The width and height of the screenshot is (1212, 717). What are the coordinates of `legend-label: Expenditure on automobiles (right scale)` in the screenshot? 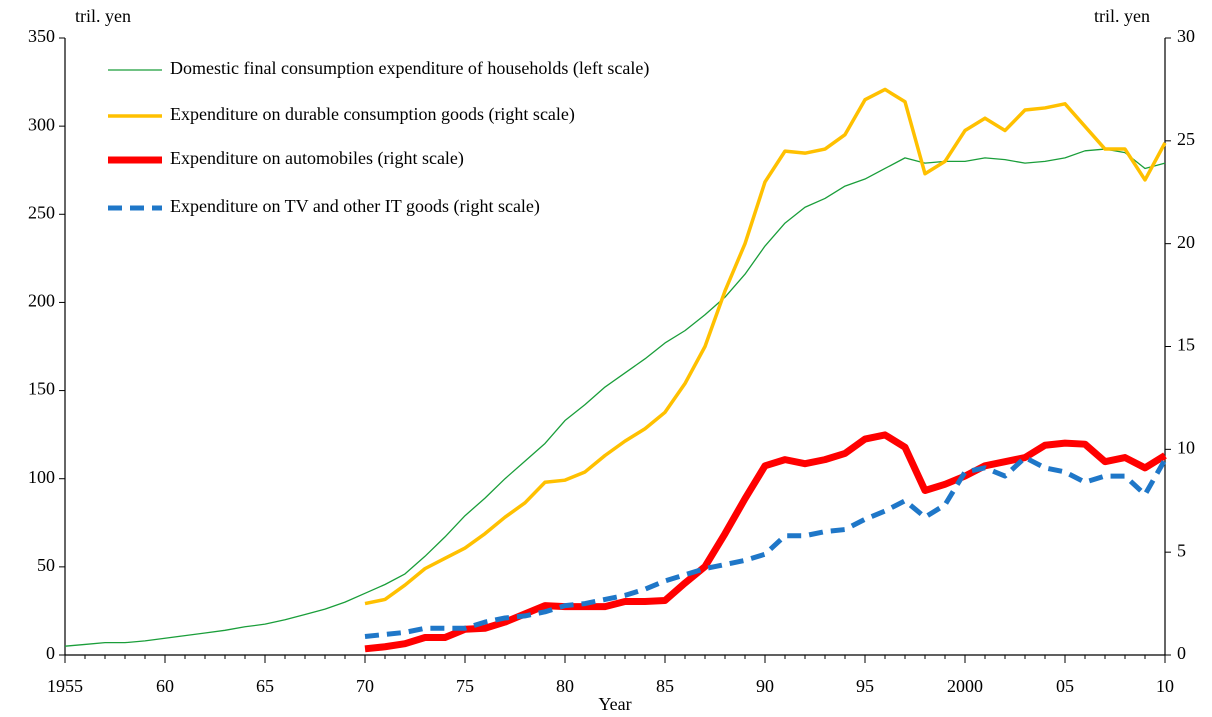 It's located at (317, 158).